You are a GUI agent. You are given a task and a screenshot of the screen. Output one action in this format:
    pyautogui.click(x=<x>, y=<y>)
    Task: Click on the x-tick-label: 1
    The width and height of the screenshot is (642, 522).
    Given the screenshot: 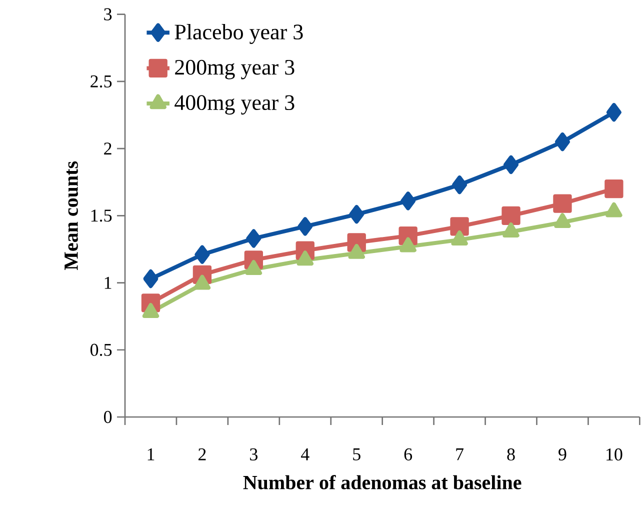 What is the action you would take?
    pyautogui.click(x=151, y=454)
    